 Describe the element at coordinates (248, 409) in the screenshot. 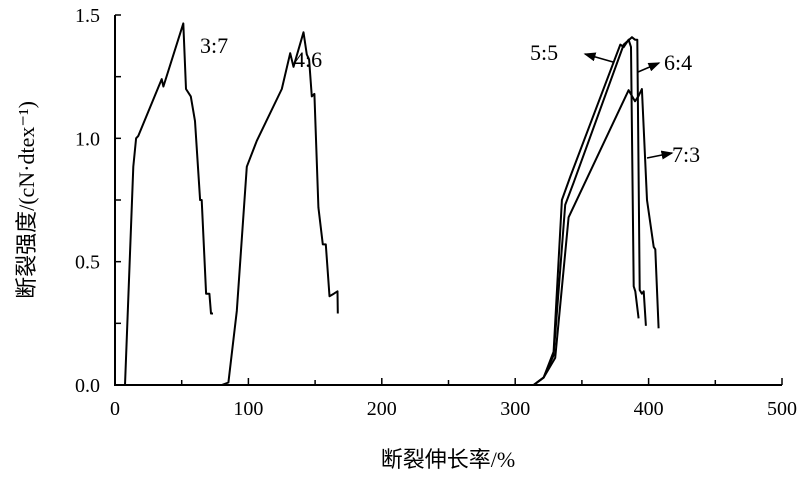

I see `x-tick-label: 100` at that location.